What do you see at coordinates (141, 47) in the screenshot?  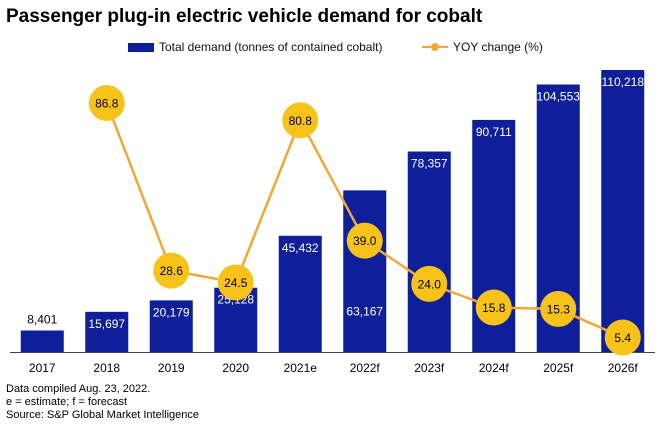 I see `legend-bar-swatch` at bounding box center [141, 47].